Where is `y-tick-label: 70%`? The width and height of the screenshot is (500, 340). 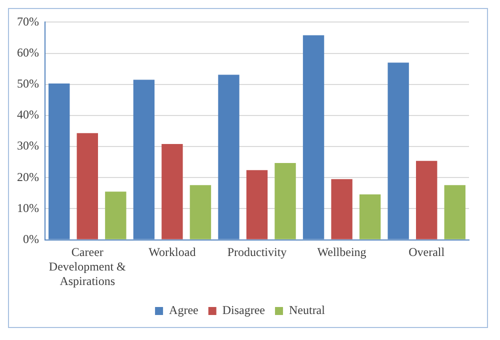
y-tick-label: 70% is located at coordinates (27, 21).